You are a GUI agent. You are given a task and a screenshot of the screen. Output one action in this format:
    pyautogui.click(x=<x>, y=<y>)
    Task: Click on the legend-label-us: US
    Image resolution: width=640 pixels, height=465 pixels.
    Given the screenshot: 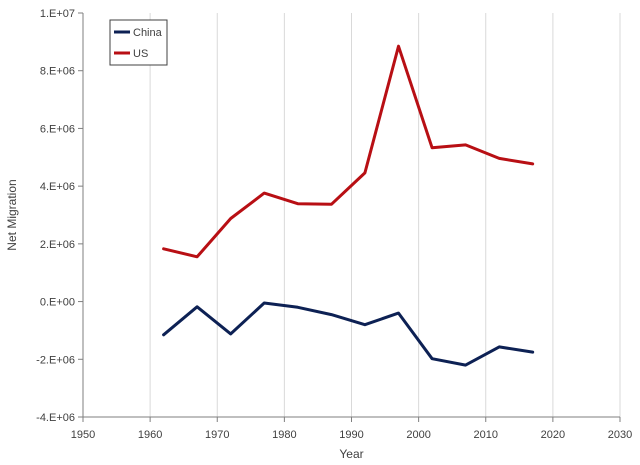 What is the action you would take?
    pyautogui.click(x=140, y=54)
    